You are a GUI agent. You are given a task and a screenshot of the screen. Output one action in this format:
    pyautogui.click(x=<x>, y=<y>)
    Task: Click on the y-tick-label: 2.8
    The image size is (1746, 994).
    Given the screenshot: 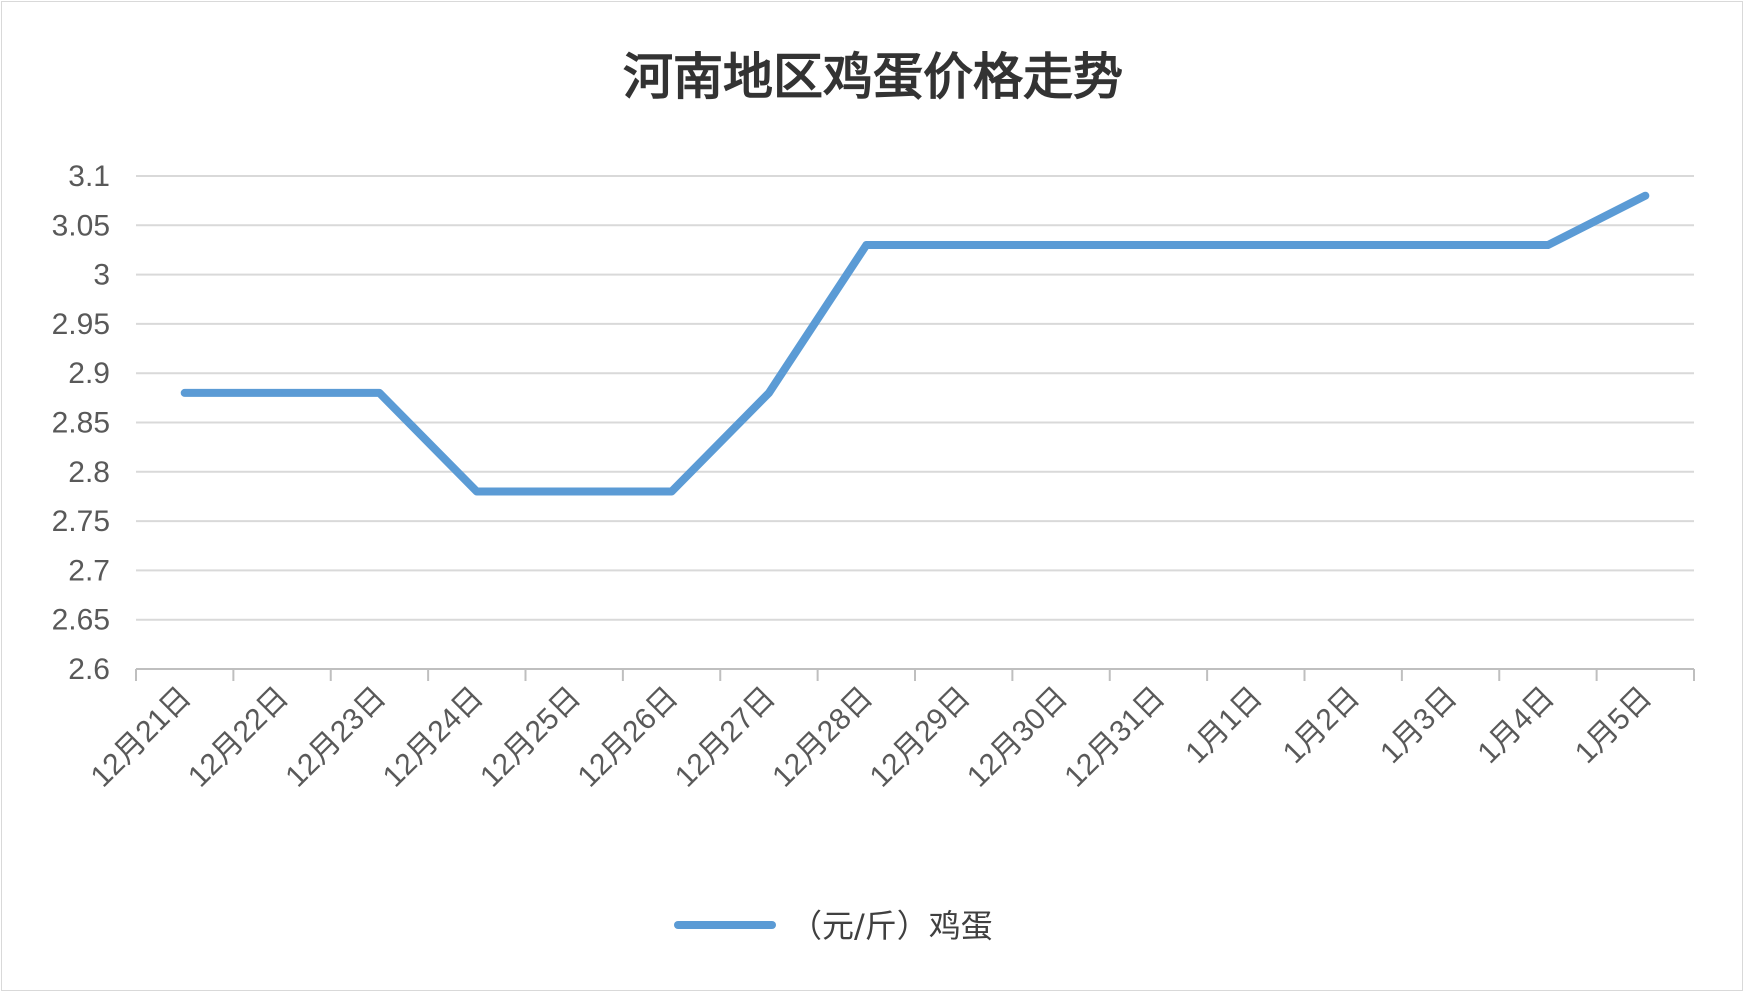 What is the action you would take?
    pyautogui.click(x=89, y=472)
    